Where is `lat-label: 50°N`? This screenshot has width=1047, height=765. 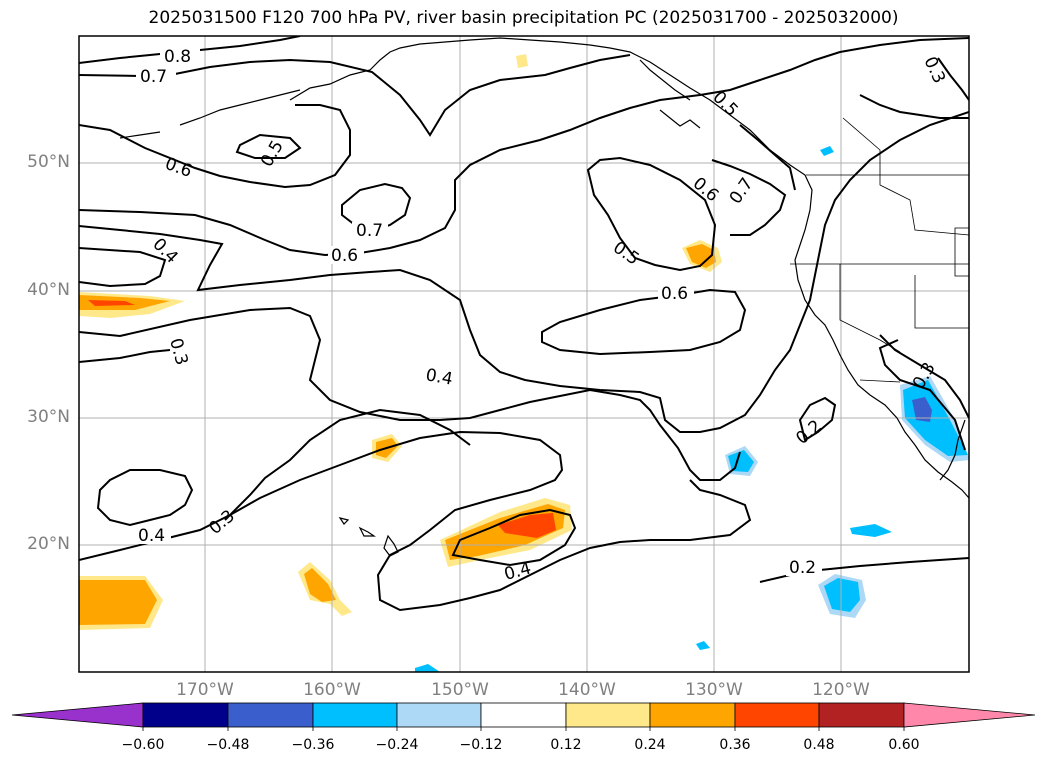
lat-label: 50°N is located at coordinates (48, 162).